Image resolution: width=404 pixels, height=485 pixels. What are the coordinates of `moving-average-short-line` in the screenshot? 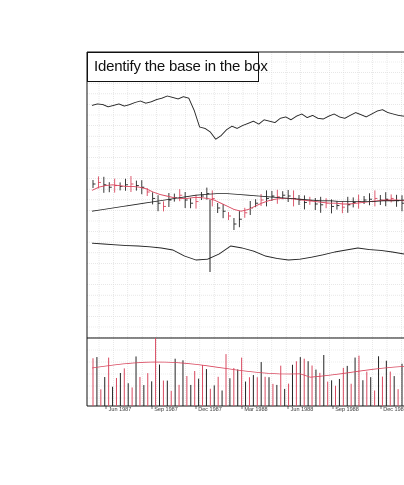 It's located at (247, 198).